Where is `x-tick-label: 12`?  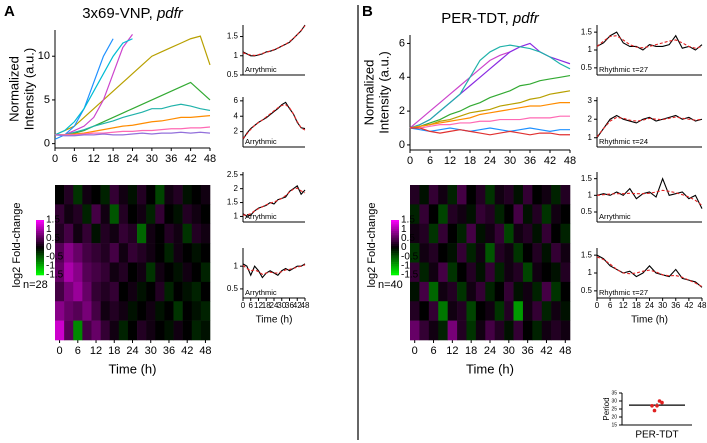 x-tick-label: 12 is located at coordinates (258, 305).